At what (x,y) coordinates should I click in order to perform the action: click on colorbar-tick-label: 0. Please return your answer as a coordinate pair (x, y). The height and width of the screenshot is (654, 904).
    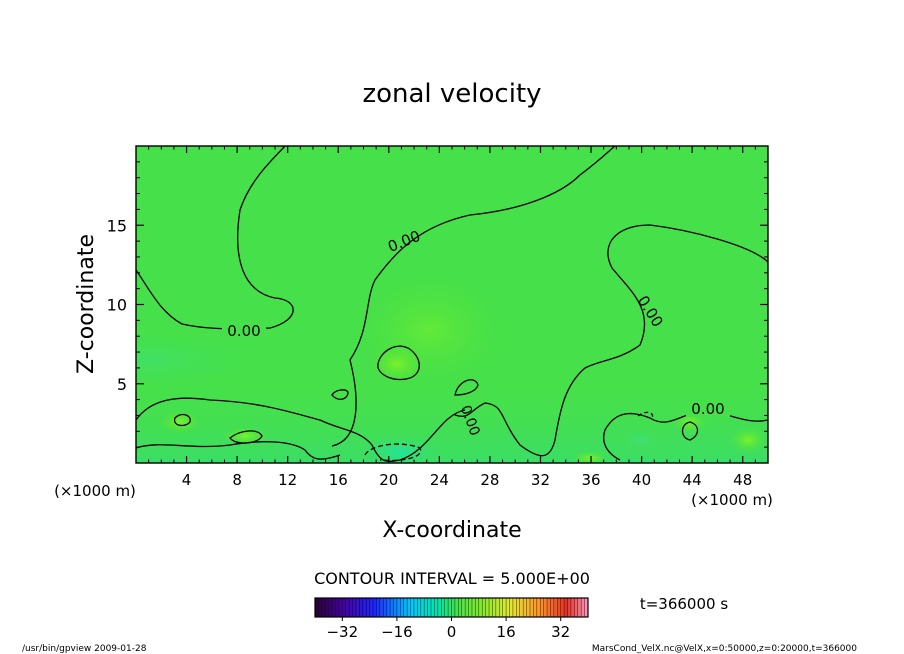
    Looking at the image, I should click on (452, 632).